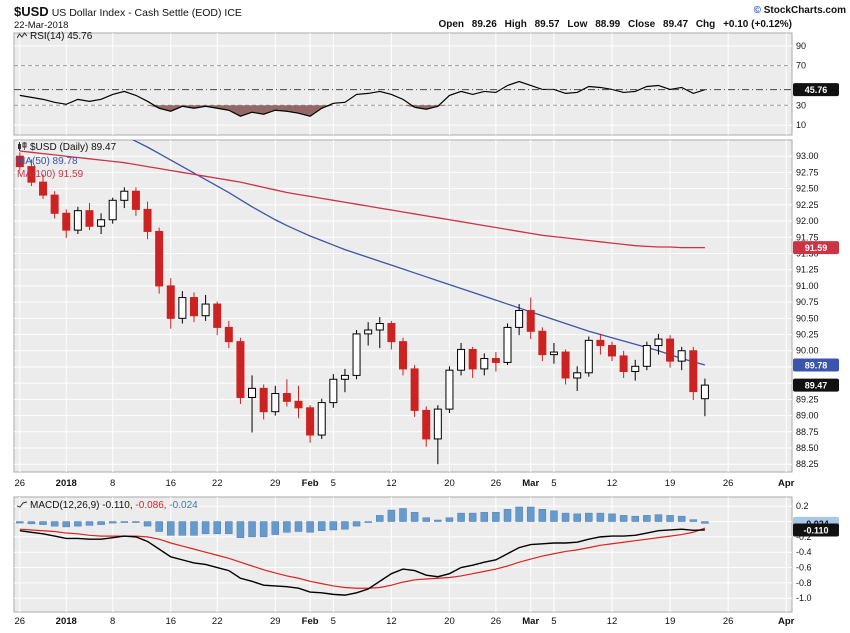  Describe the element at coordinates (391, 621) in the screenshot. I see `x-axis-label: 12` at that location.